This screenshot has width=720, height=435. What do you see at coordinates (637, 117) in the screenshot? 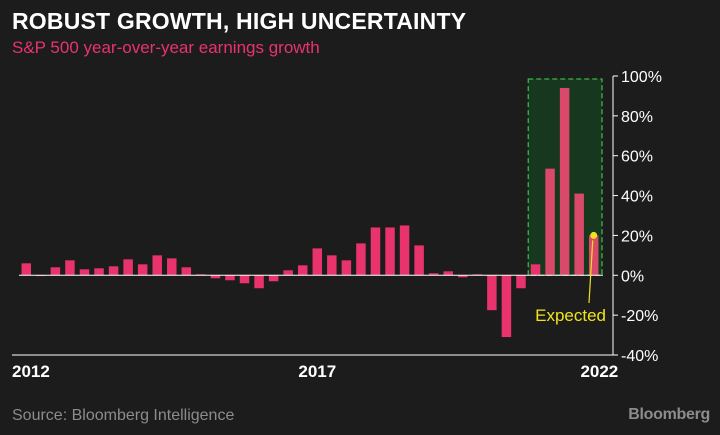
I see `y-tick-label-6: 80%` at bounding box center [637, 117].